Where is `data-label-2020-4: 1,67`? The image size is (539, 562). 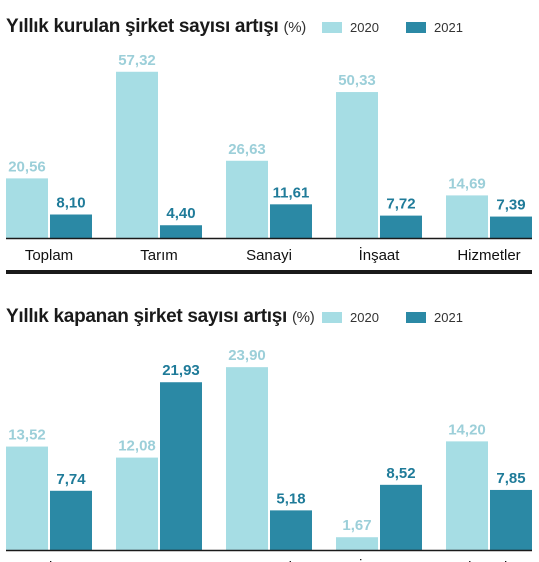 data-label-2020-4: 1,67 is located at coordinates (356, 525).